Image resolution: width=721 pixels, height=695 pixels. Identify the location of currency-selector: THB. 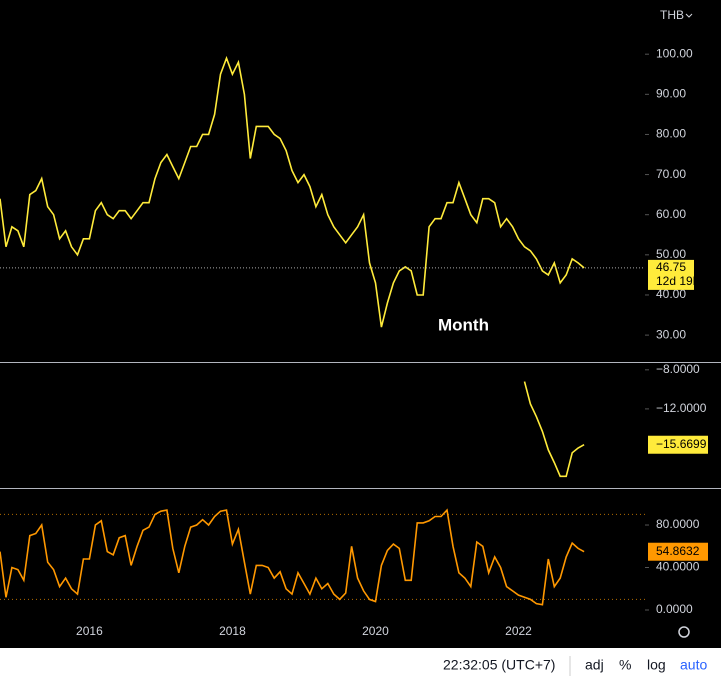
(672, 15).